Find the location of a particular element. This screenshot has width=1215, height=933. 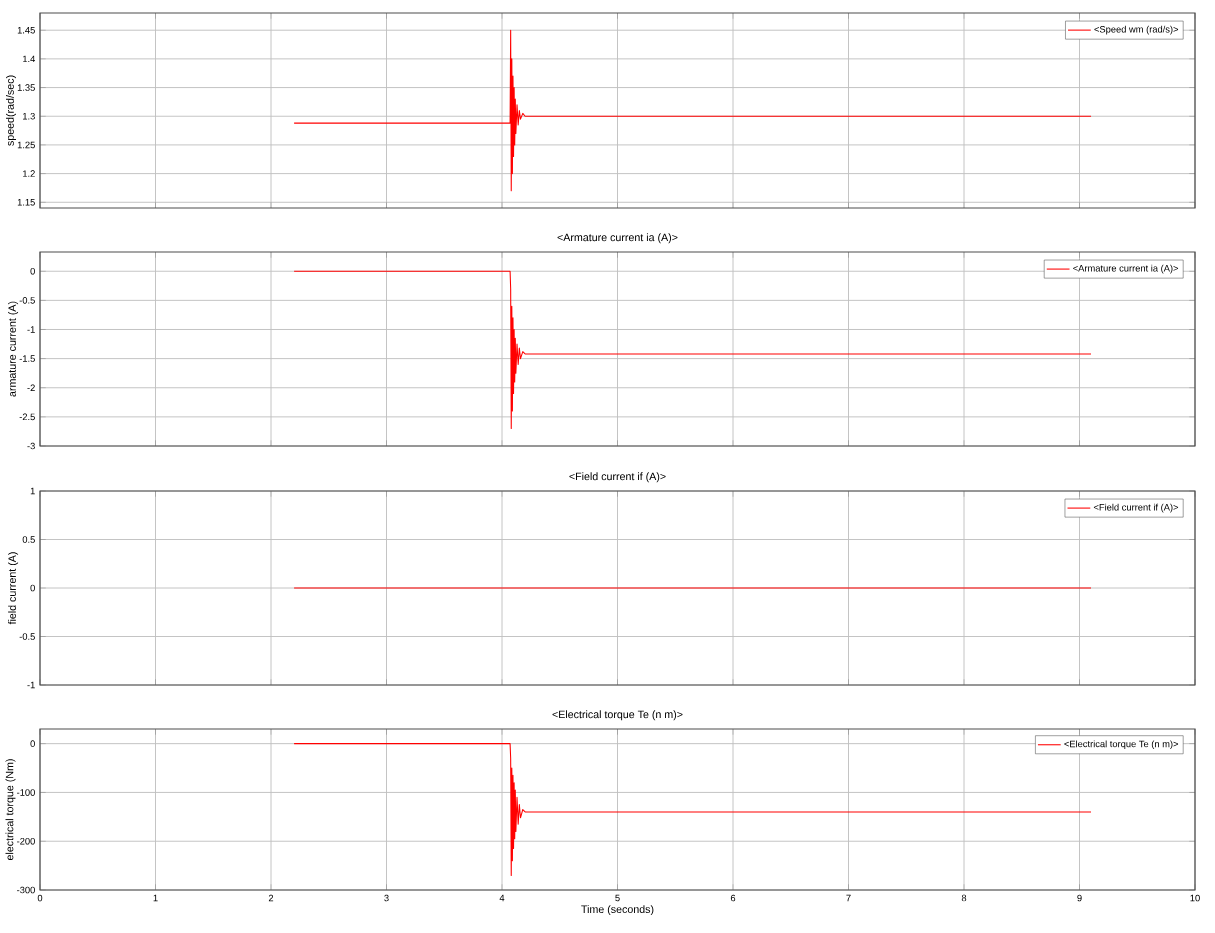

x-tick-label: 6 is located at coordinates (733, 898).